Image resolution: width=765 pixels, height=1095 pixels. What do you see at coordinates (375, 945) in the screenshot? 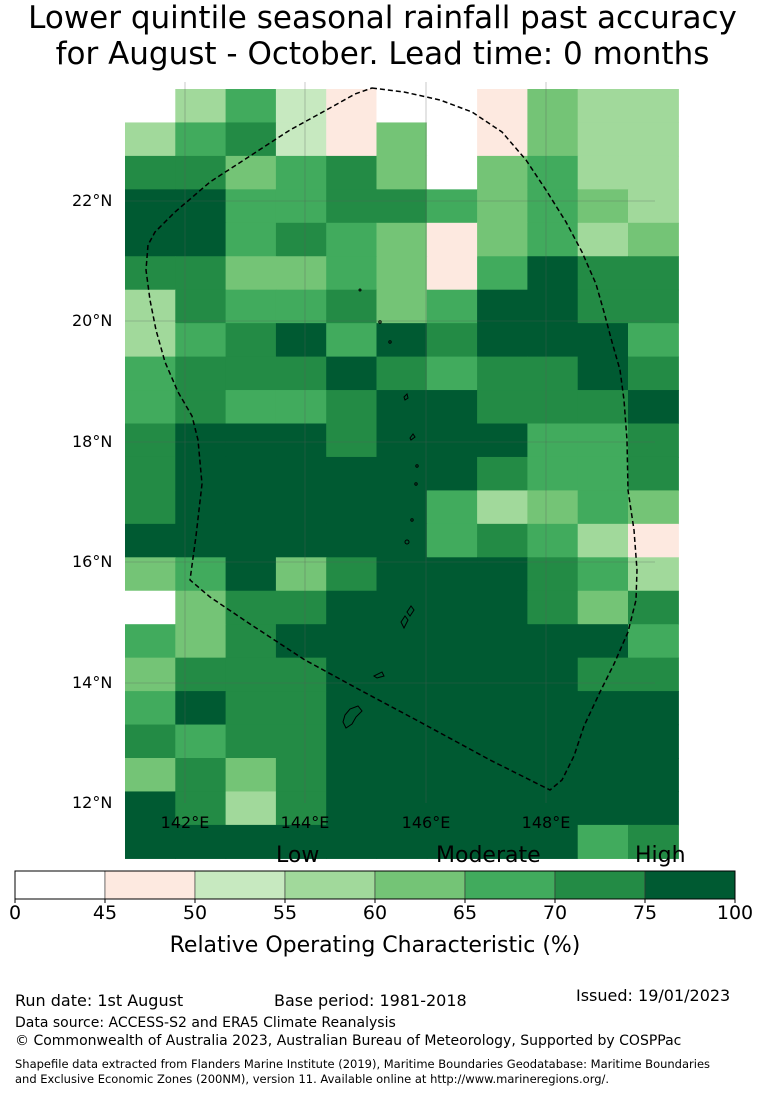
I see `colorbar-title: Relative Operating Characteristic (%)` at bounding box center [375, 945].